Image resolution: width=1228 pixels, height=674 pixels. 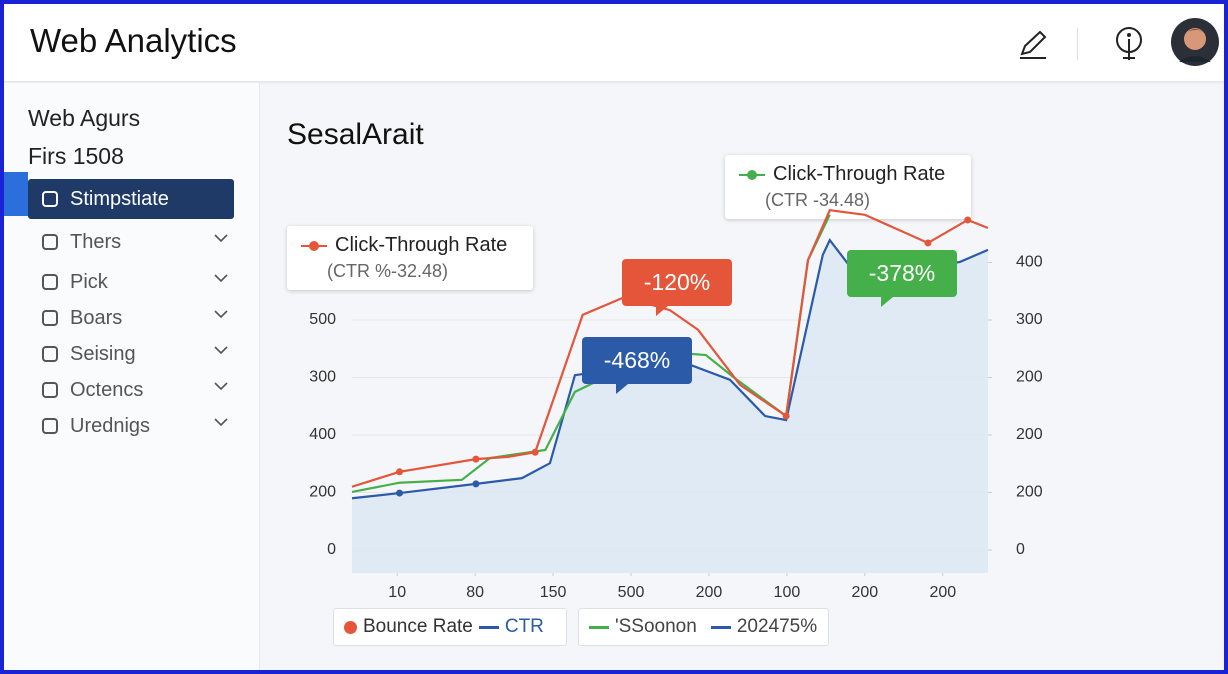 What do you see at coordinates (1034, 44) in the screenshot?
I see `edit-icon` at bounding box center [1034, 44].